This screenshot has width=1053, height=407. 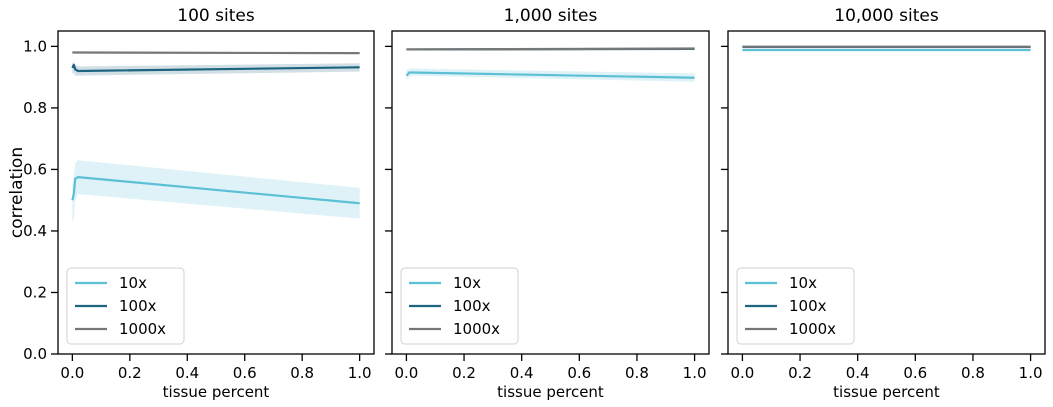 What do you see at coordinates (35, 231) in the screenshot?
I see `y-tick-label: 0.4` at bounding box center [35, 231].